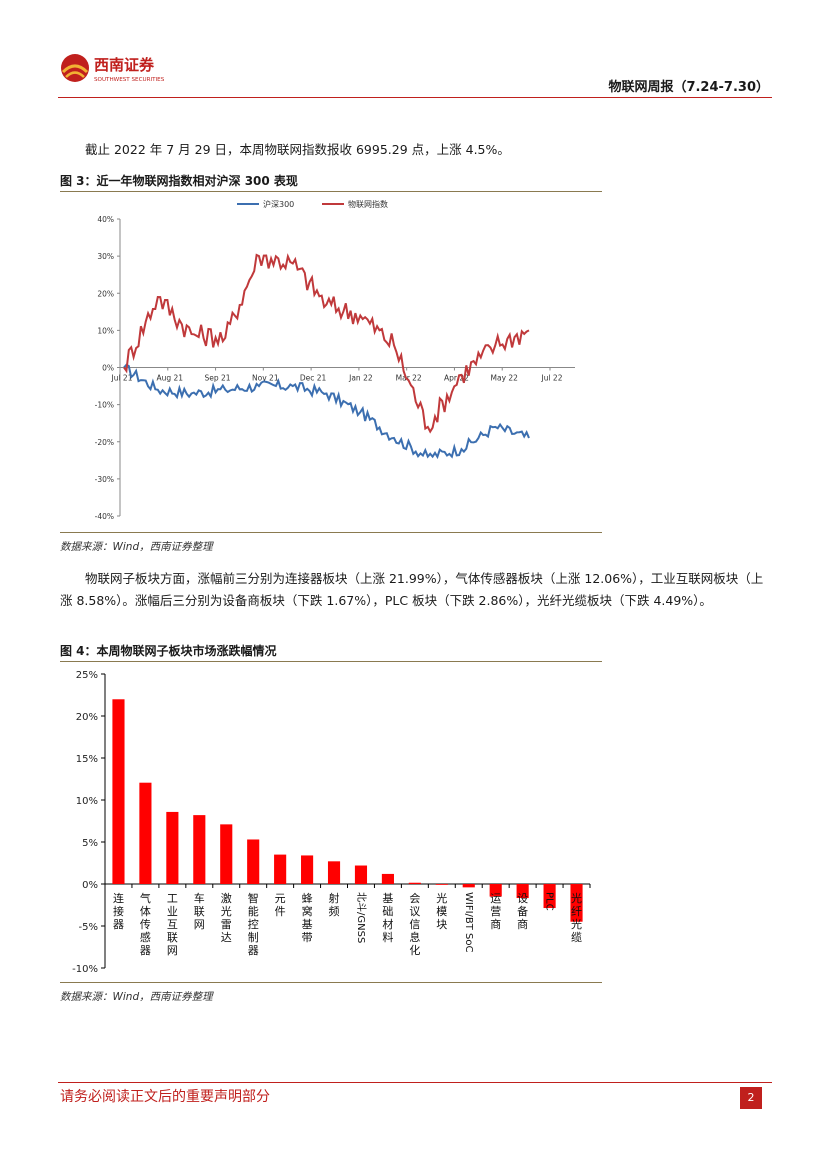 The image size is (827, 1170). What do you see at coordinates (331, 191) in the screenshot?
I see `figure3-top-rule` at bounding box center [331, 191].